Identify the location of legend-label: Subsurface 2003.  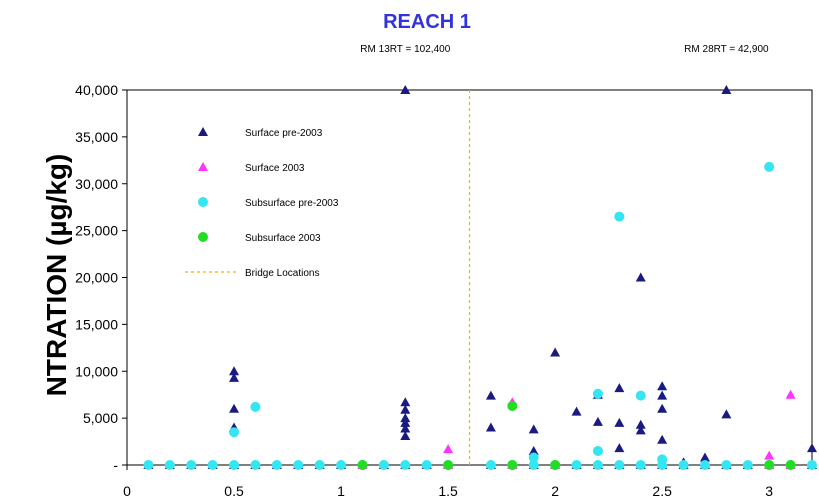
(283, 238).